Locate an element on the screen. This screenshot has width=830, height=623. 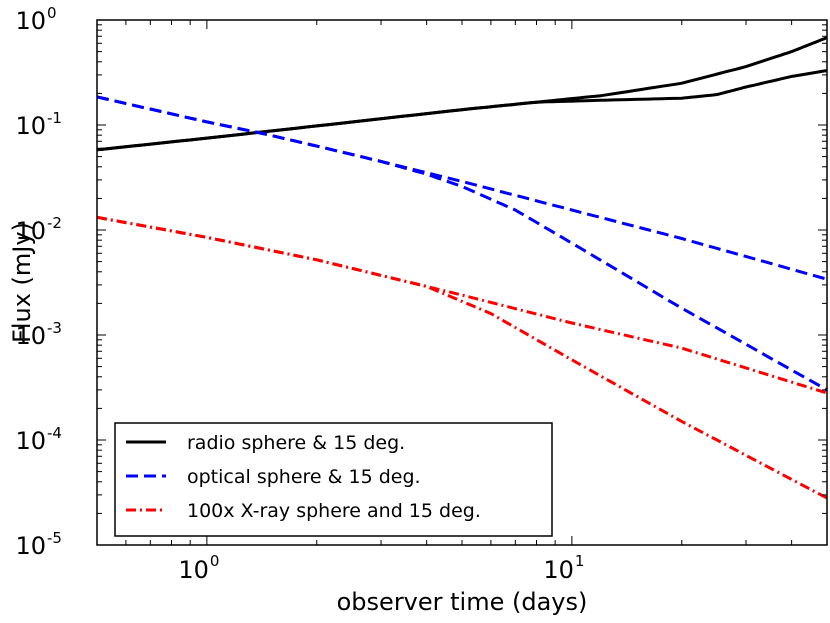
legend-label: optical sphere & 15 deg. is located at coordinates (304, 477).